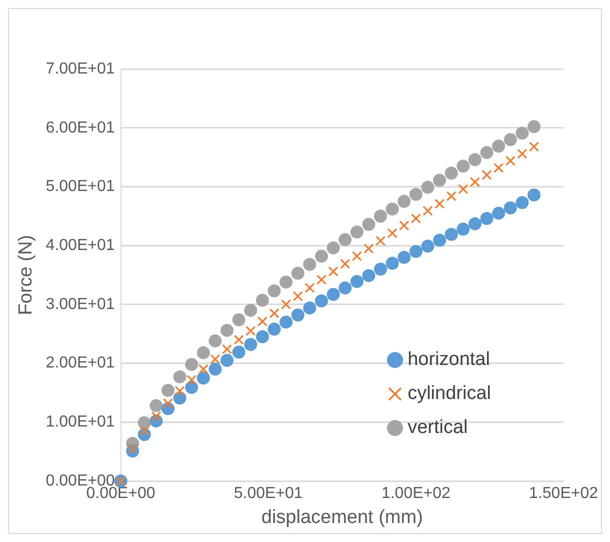 Image resolution: width=610 pixels, height=542 pixels. I want to click on x-tick-label: 1.50E+02, so click(563, 493).